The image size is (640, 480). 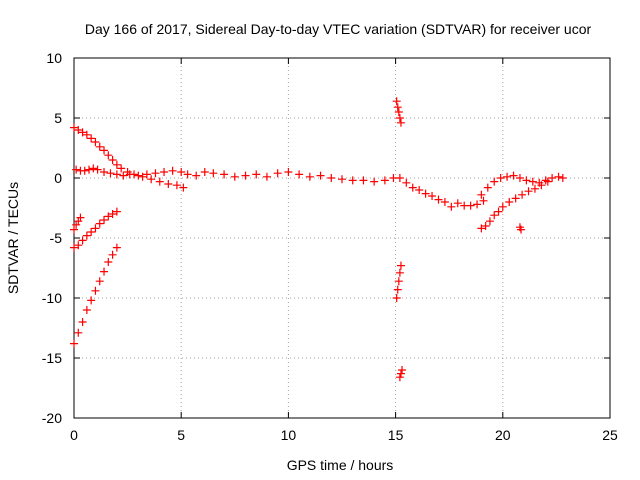 What do you see at coordinates (52, 298) in the screenshot?
I see `y-tick-label: -10` at bounding box center [52, 298].